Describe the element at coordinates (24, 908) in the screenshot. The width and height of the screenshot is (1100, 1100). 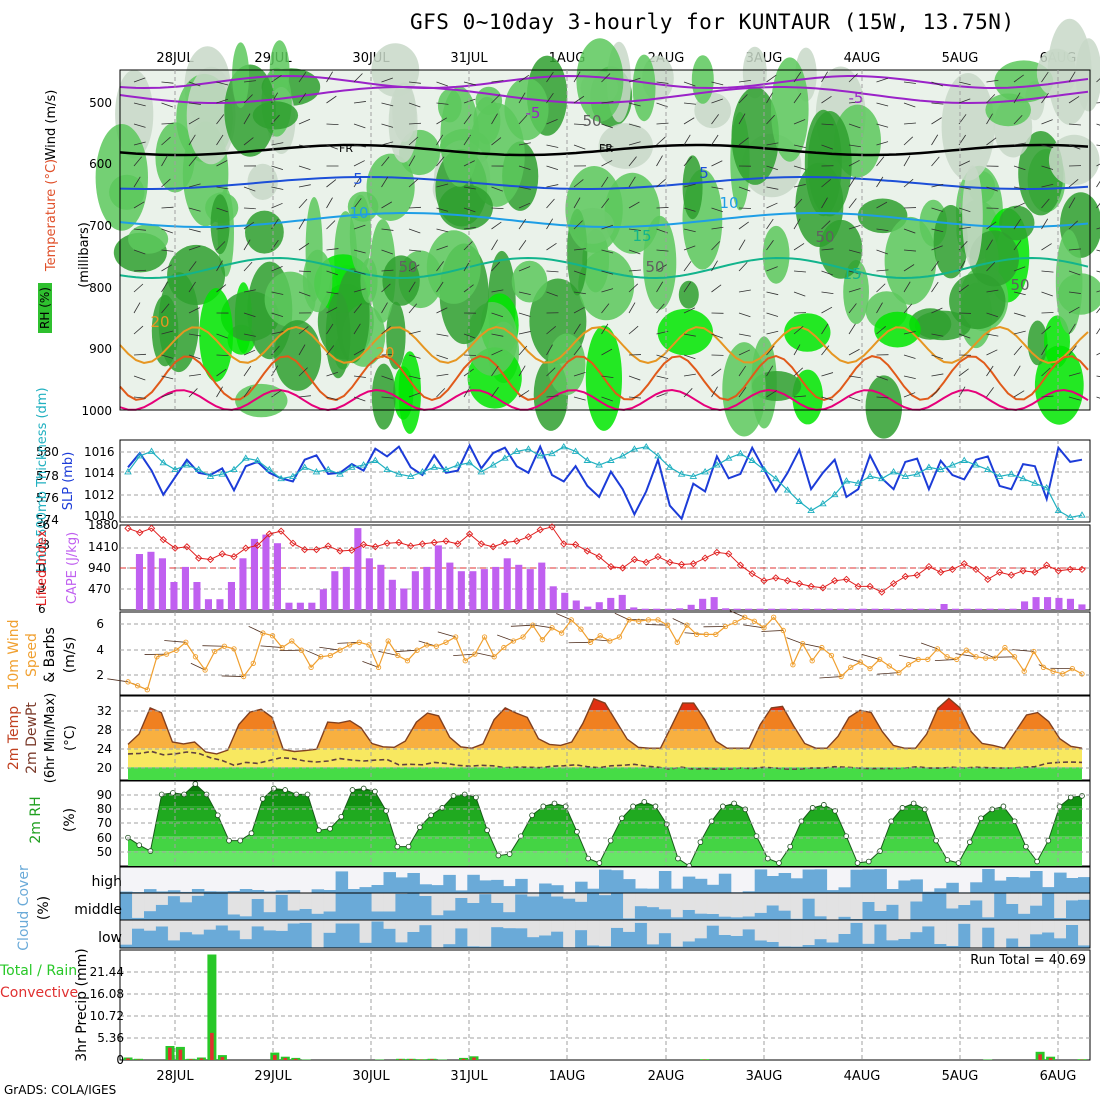
I see `cloud-axis-label-a: Cloud Cover` at that location.